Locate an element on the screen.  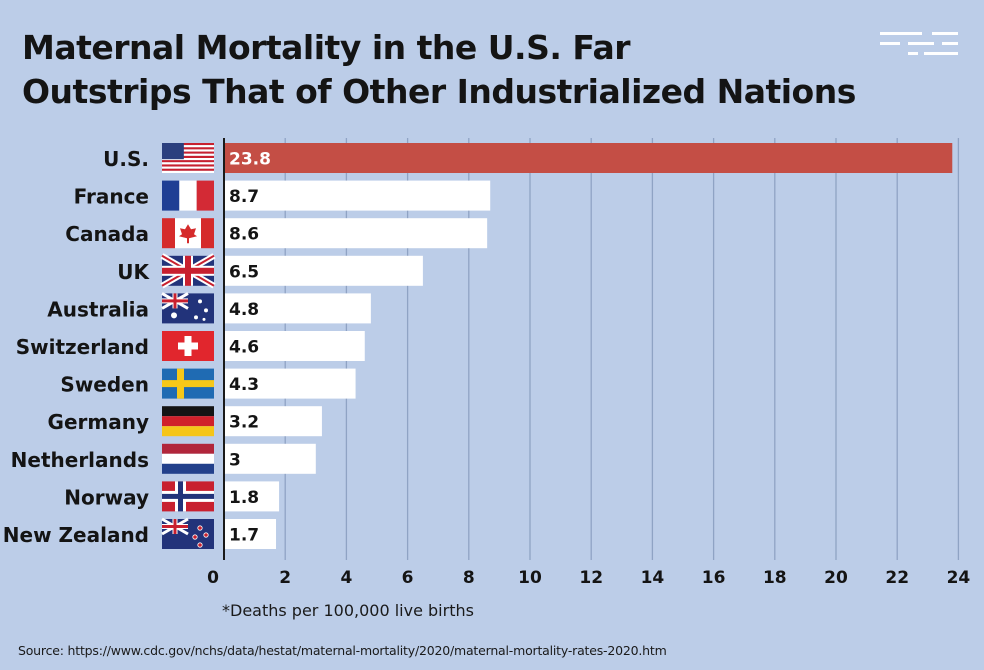
canton is located at coordinates (173, 151).